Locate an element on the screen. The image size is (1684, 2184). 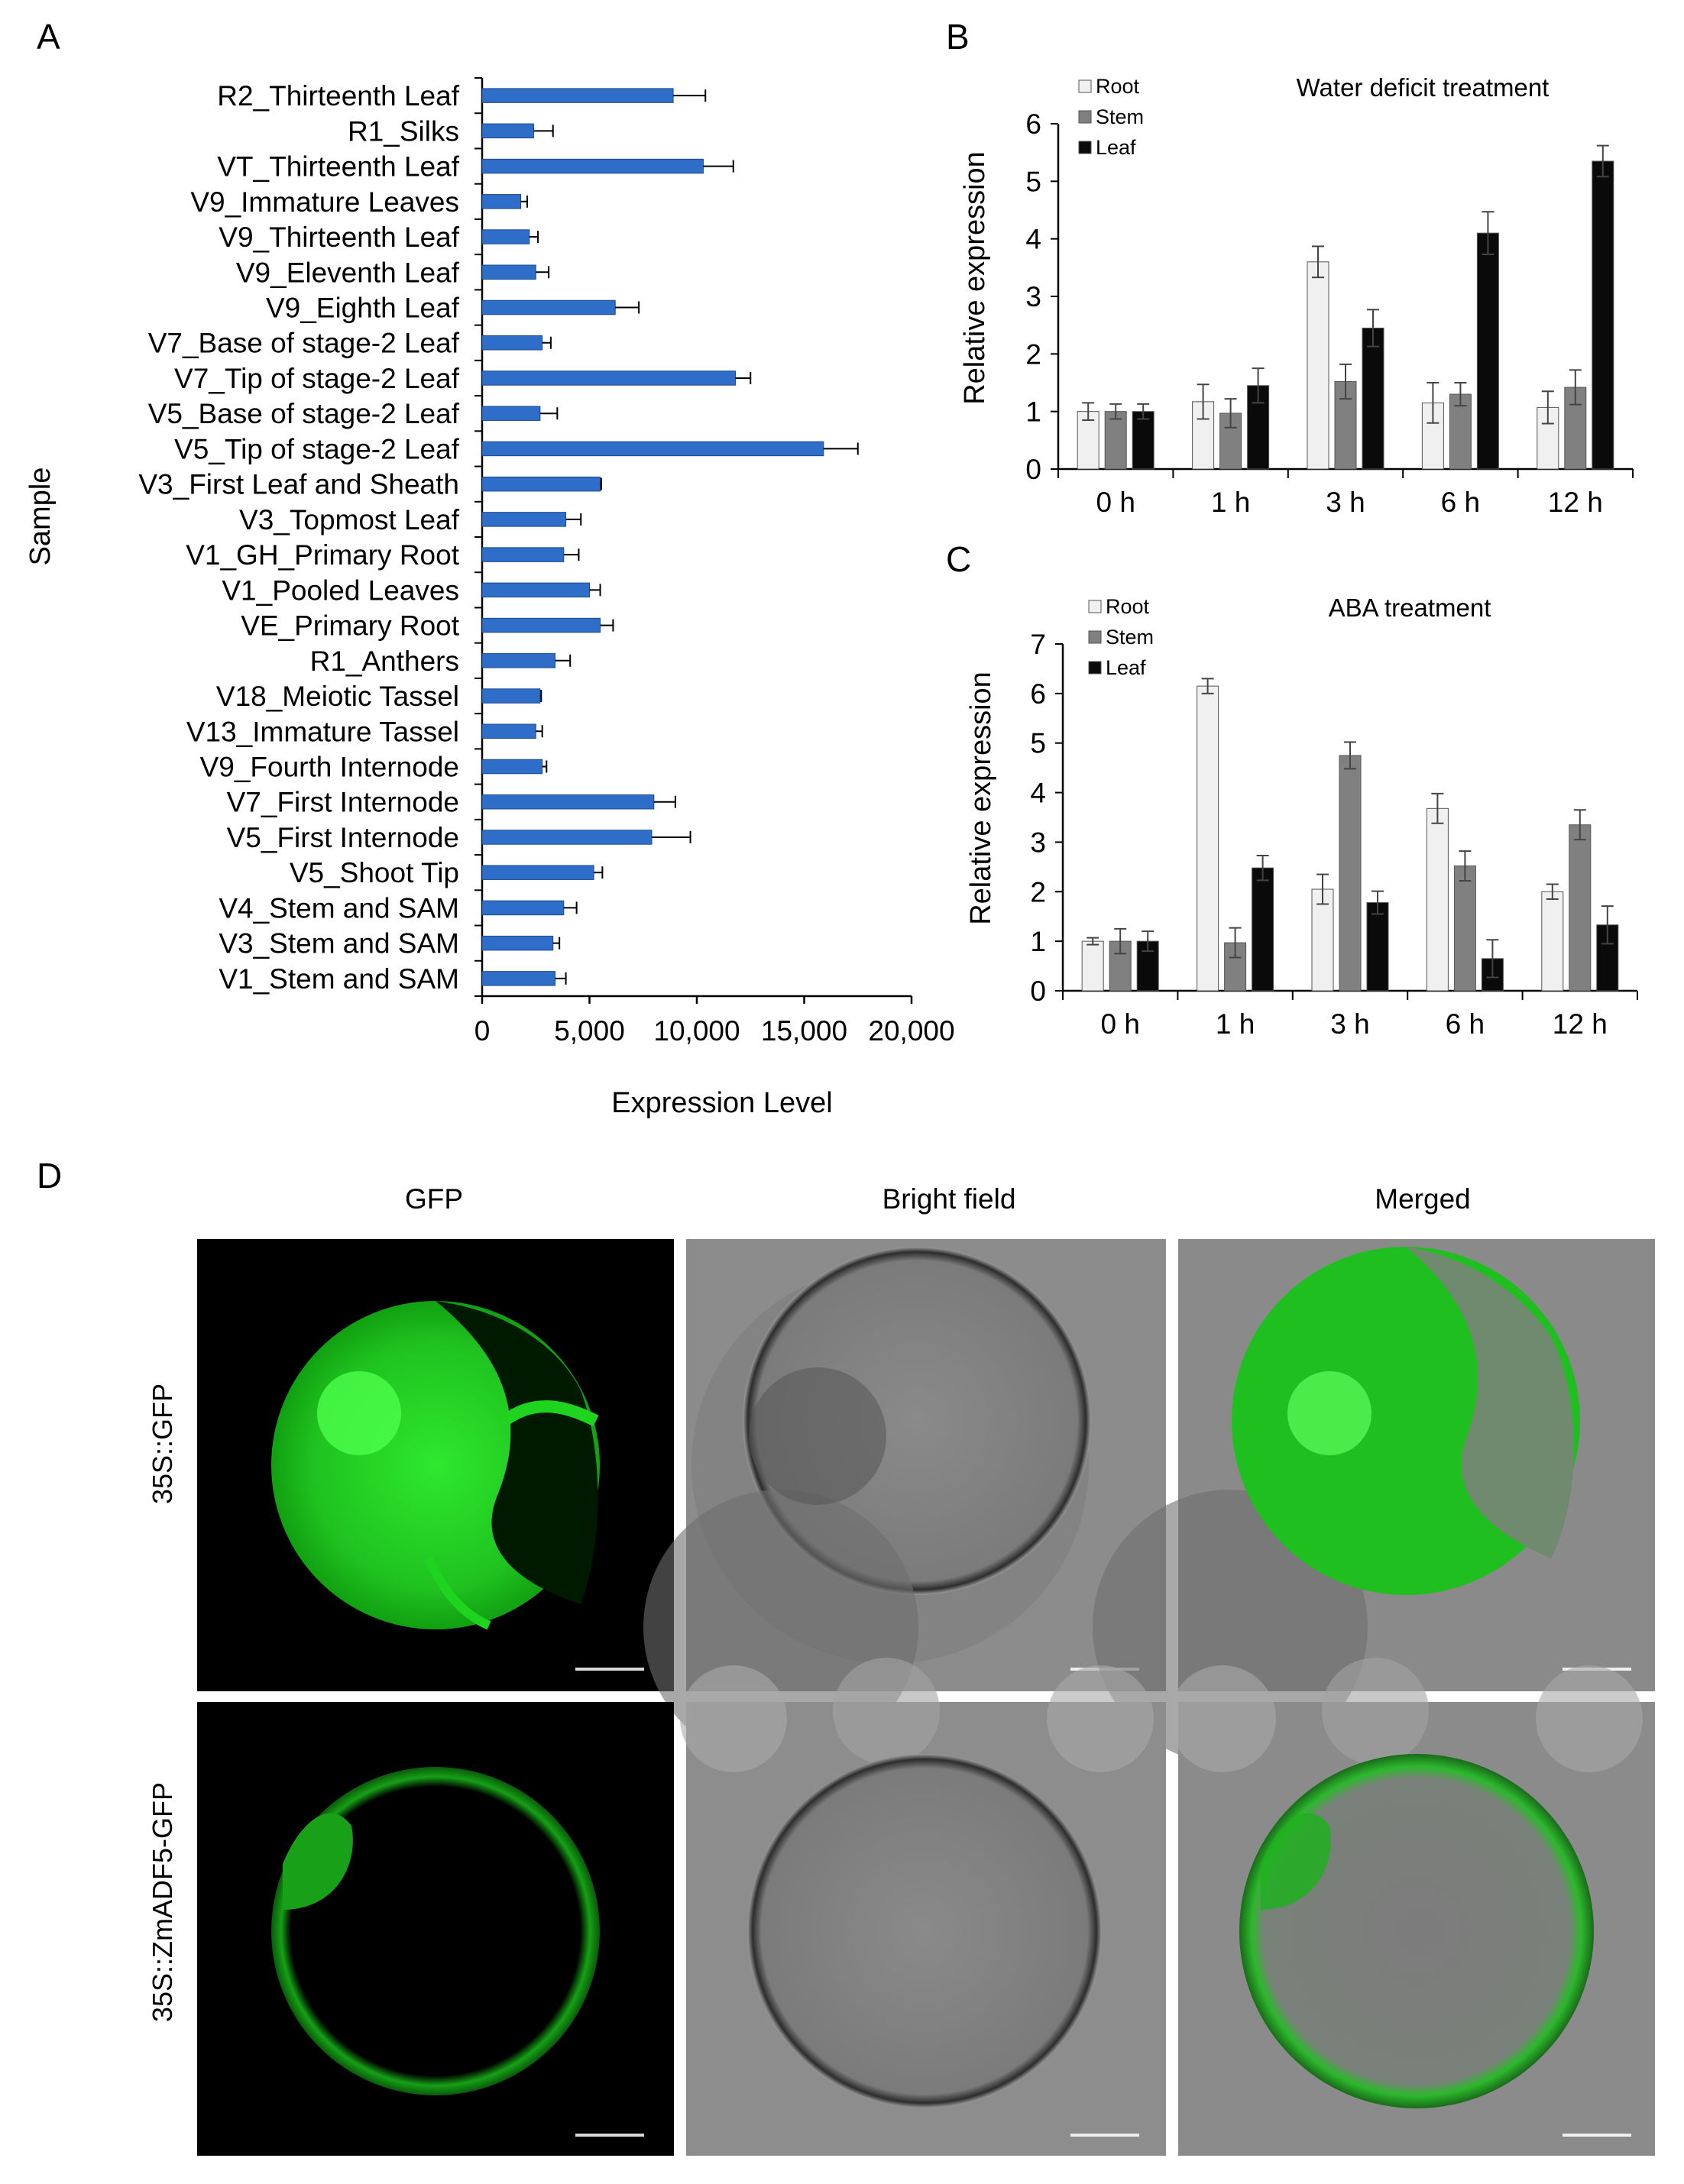
panel-a-y-axis-title: Sample is located at coordinates (40, 517).